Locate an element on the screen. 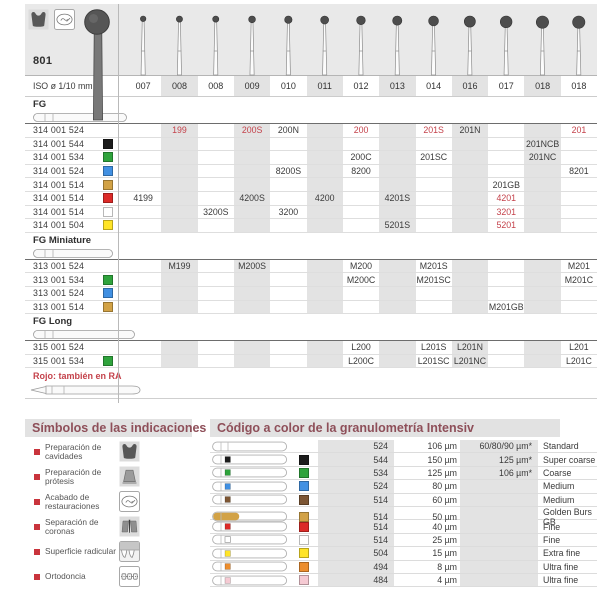  grit-code-cell: 514 is located at coordinates (356, 499).